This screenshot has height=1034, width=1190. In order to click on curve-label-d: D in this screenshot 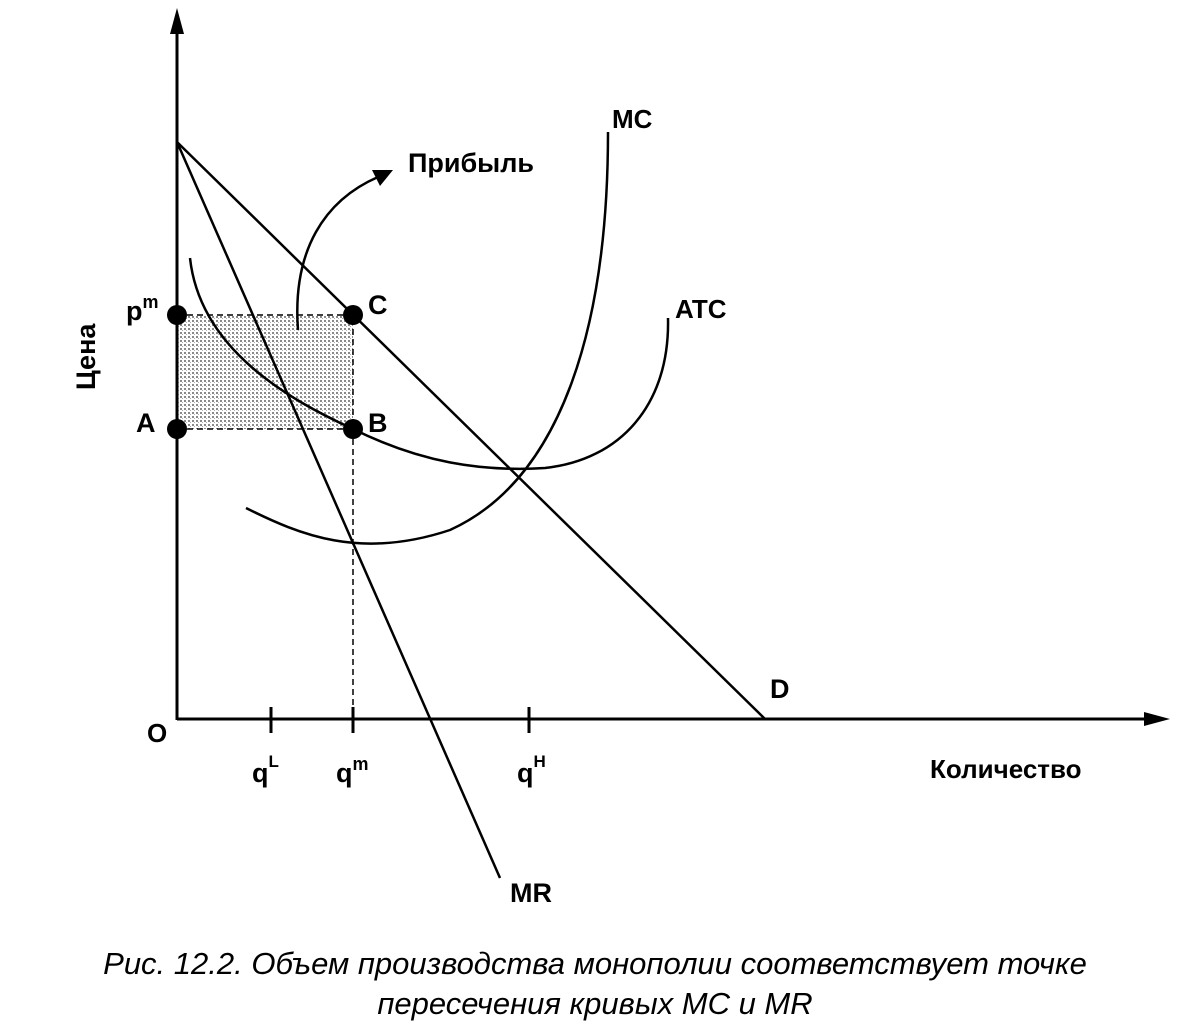, I will do `click(780, 689)`.